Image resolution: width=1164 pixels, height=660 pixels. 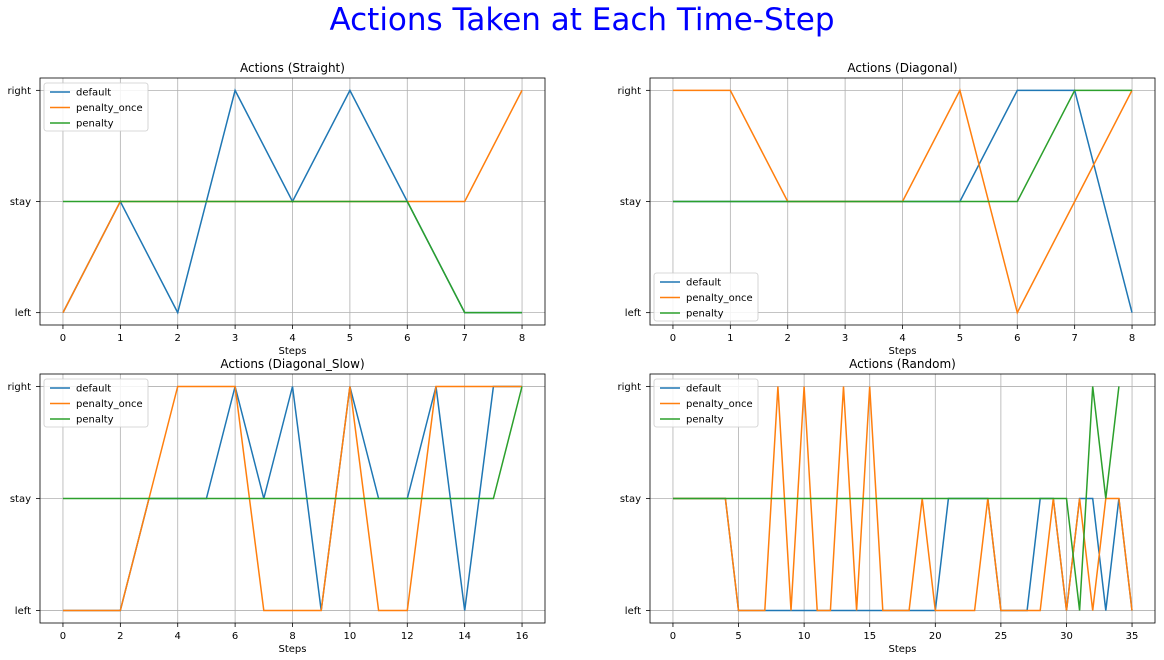 What do you see at coordinates (903, 554) in the screenshot?
I see `series-line-default` at bounding box center [903, 554].